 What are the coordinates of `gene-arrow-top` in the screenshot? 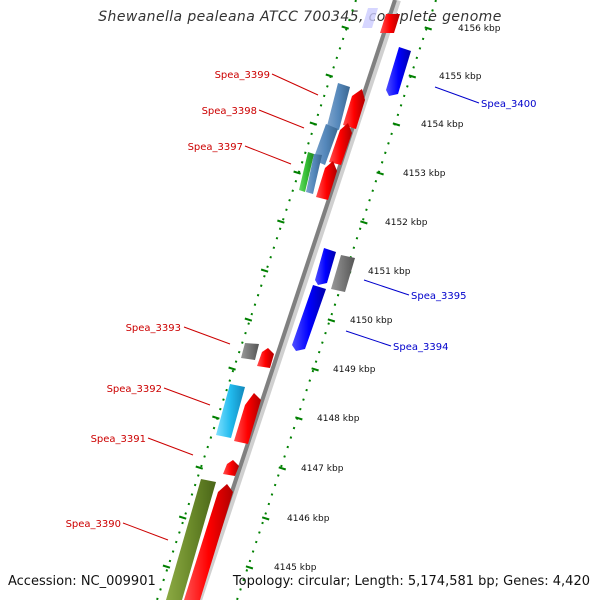 It's located at (390, 23).